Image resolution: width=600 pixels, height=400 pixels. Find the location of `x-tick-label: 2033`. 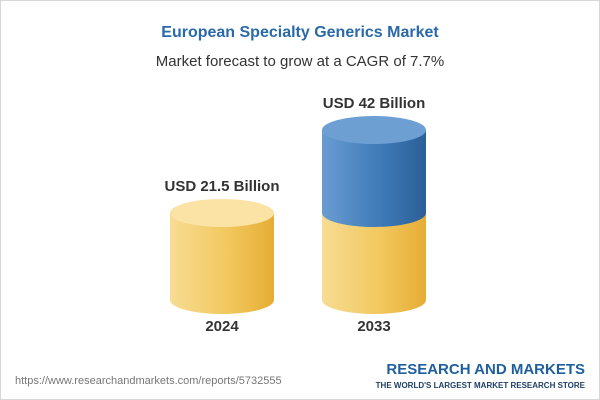

x-tick-label: 2033 is located at coordinates (373, 326).